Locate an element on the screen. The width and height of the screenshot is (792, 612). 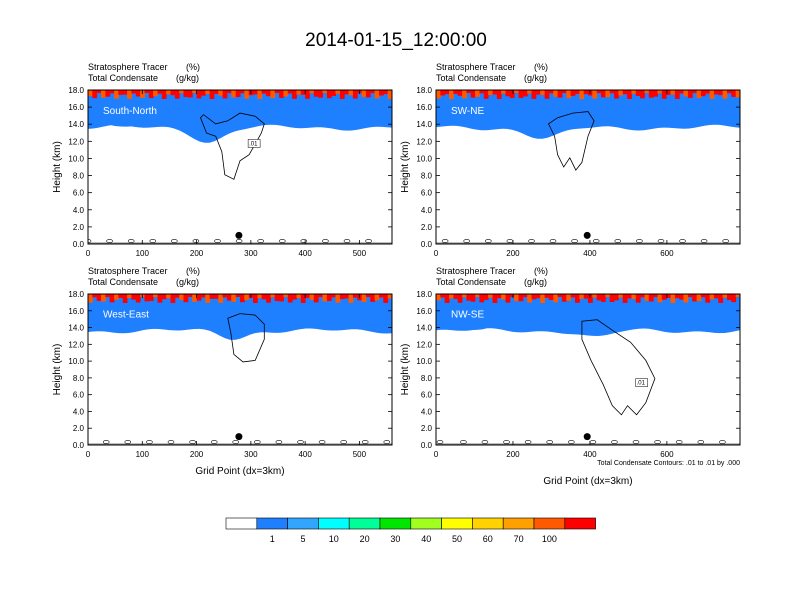
colorbar-label: 1 is located at coordinates (272, 539).